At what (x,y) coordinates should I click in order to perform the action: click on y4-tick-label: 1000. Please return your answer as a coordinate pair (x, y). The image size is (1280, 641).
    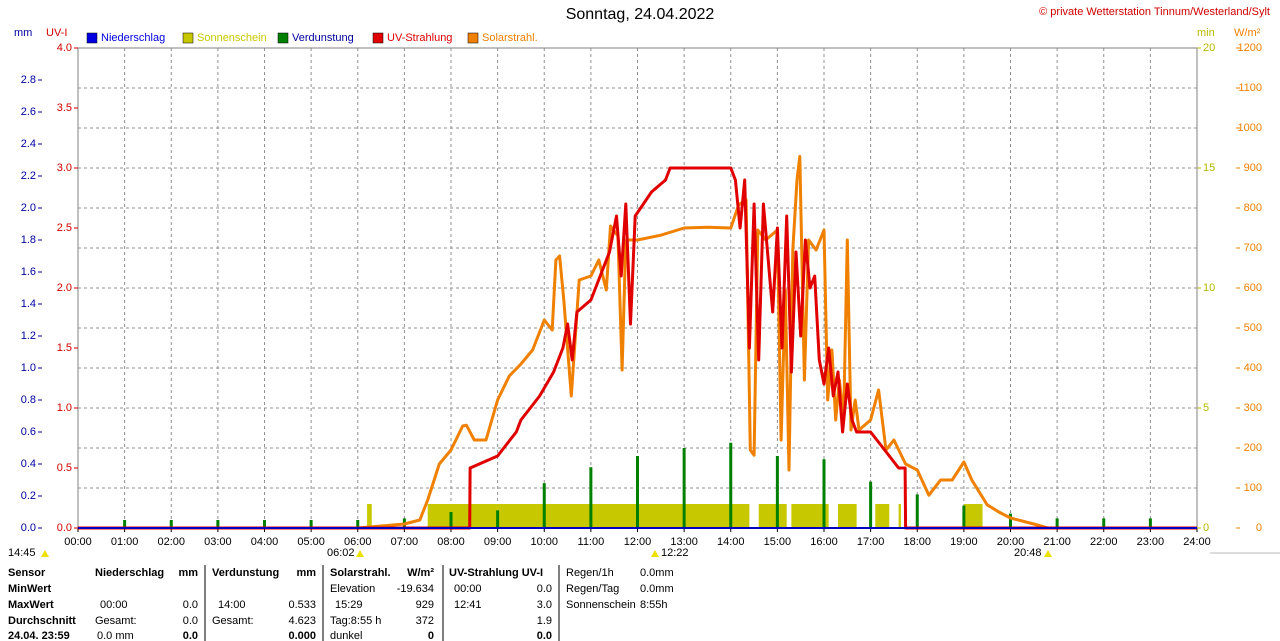
    Looking at the image, I should click on (1250, 128).